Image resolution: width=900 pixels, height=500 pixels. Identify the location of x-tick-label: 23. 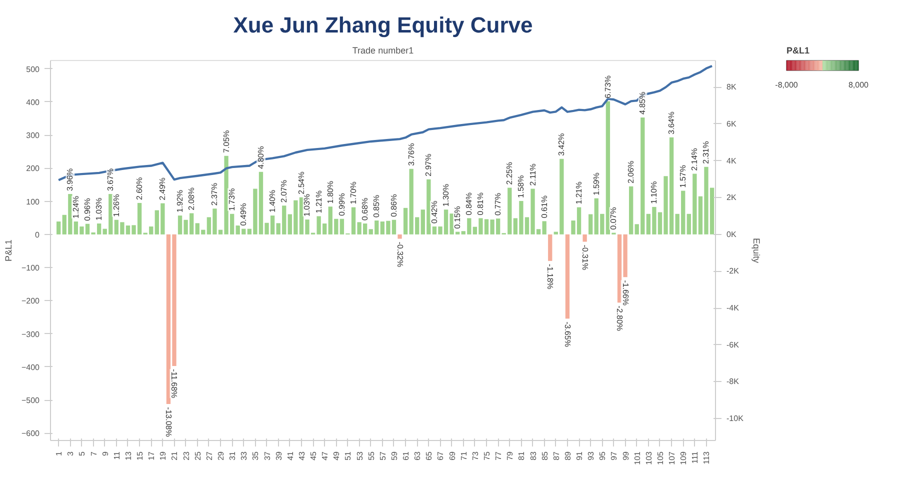
(186, 455).